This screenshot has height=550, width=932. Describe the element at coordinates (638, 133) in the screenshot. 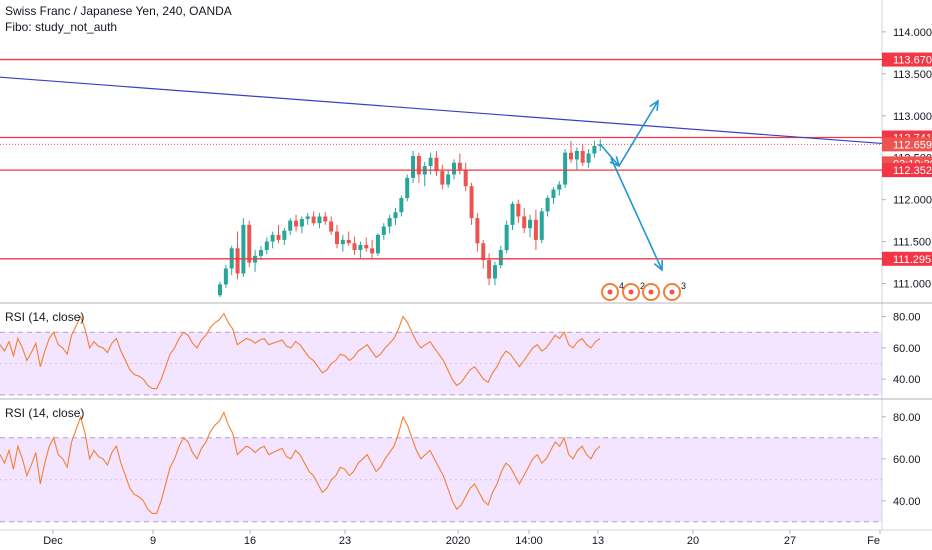

I see `forecast-arrow-up` at that location.